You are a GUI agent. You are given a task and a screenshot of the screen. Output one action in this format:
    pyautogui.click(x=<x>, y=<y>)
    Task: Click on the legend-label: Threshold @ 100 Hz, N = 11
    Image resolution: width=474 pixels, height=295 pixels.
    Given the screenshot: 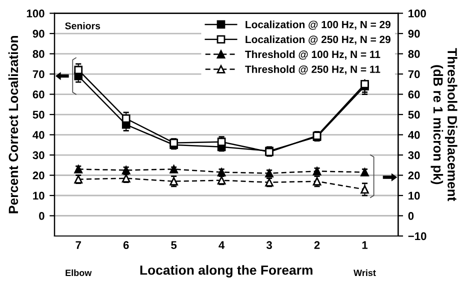 What is the action you would take?
    pyautogui.click(x=312, y=55)
    